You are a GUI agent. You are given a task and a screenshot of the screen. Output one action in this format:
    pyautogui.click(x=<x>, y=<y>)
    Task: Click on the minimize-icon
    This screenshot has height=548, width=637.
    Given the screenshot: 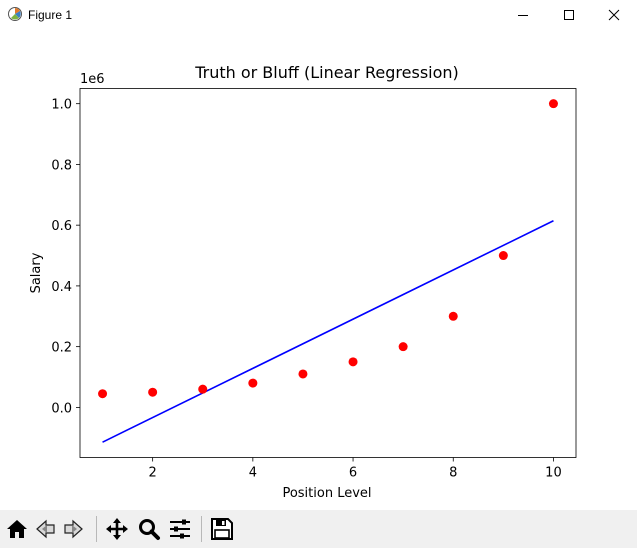 What is the action you would take?
    pyautogui.click(x=523, y=15)
    